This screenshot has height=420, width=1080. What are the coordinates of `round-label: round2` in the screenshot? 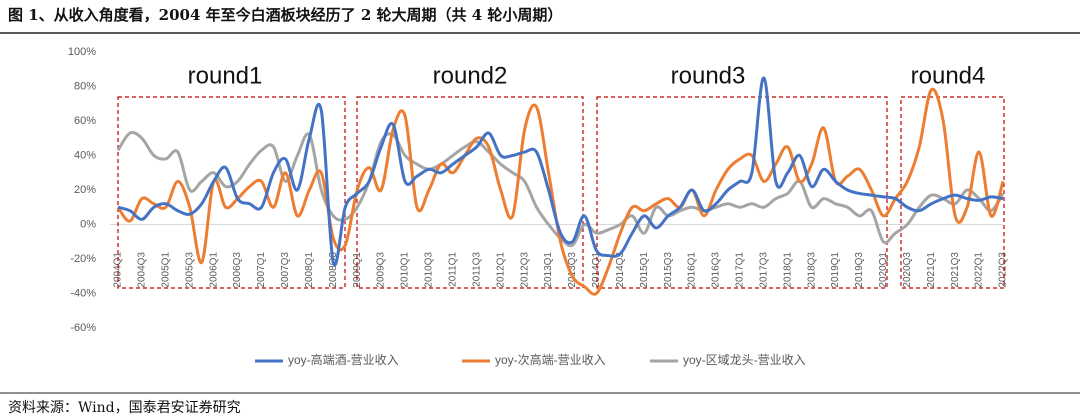 It's located at (470, 75).